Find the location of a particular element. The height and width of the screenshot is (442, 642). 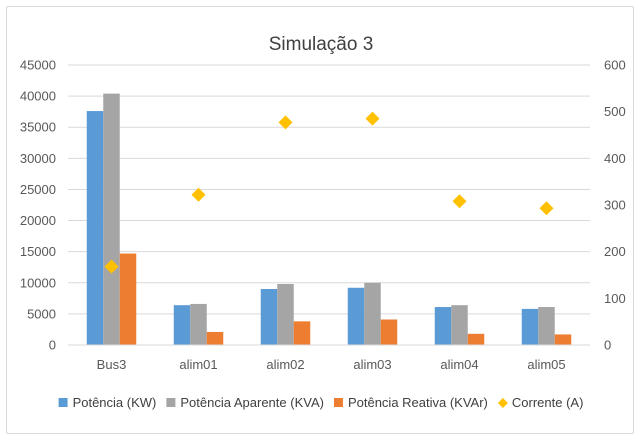

right-y-tick-label: 0 is located at coordinates (607, 345).